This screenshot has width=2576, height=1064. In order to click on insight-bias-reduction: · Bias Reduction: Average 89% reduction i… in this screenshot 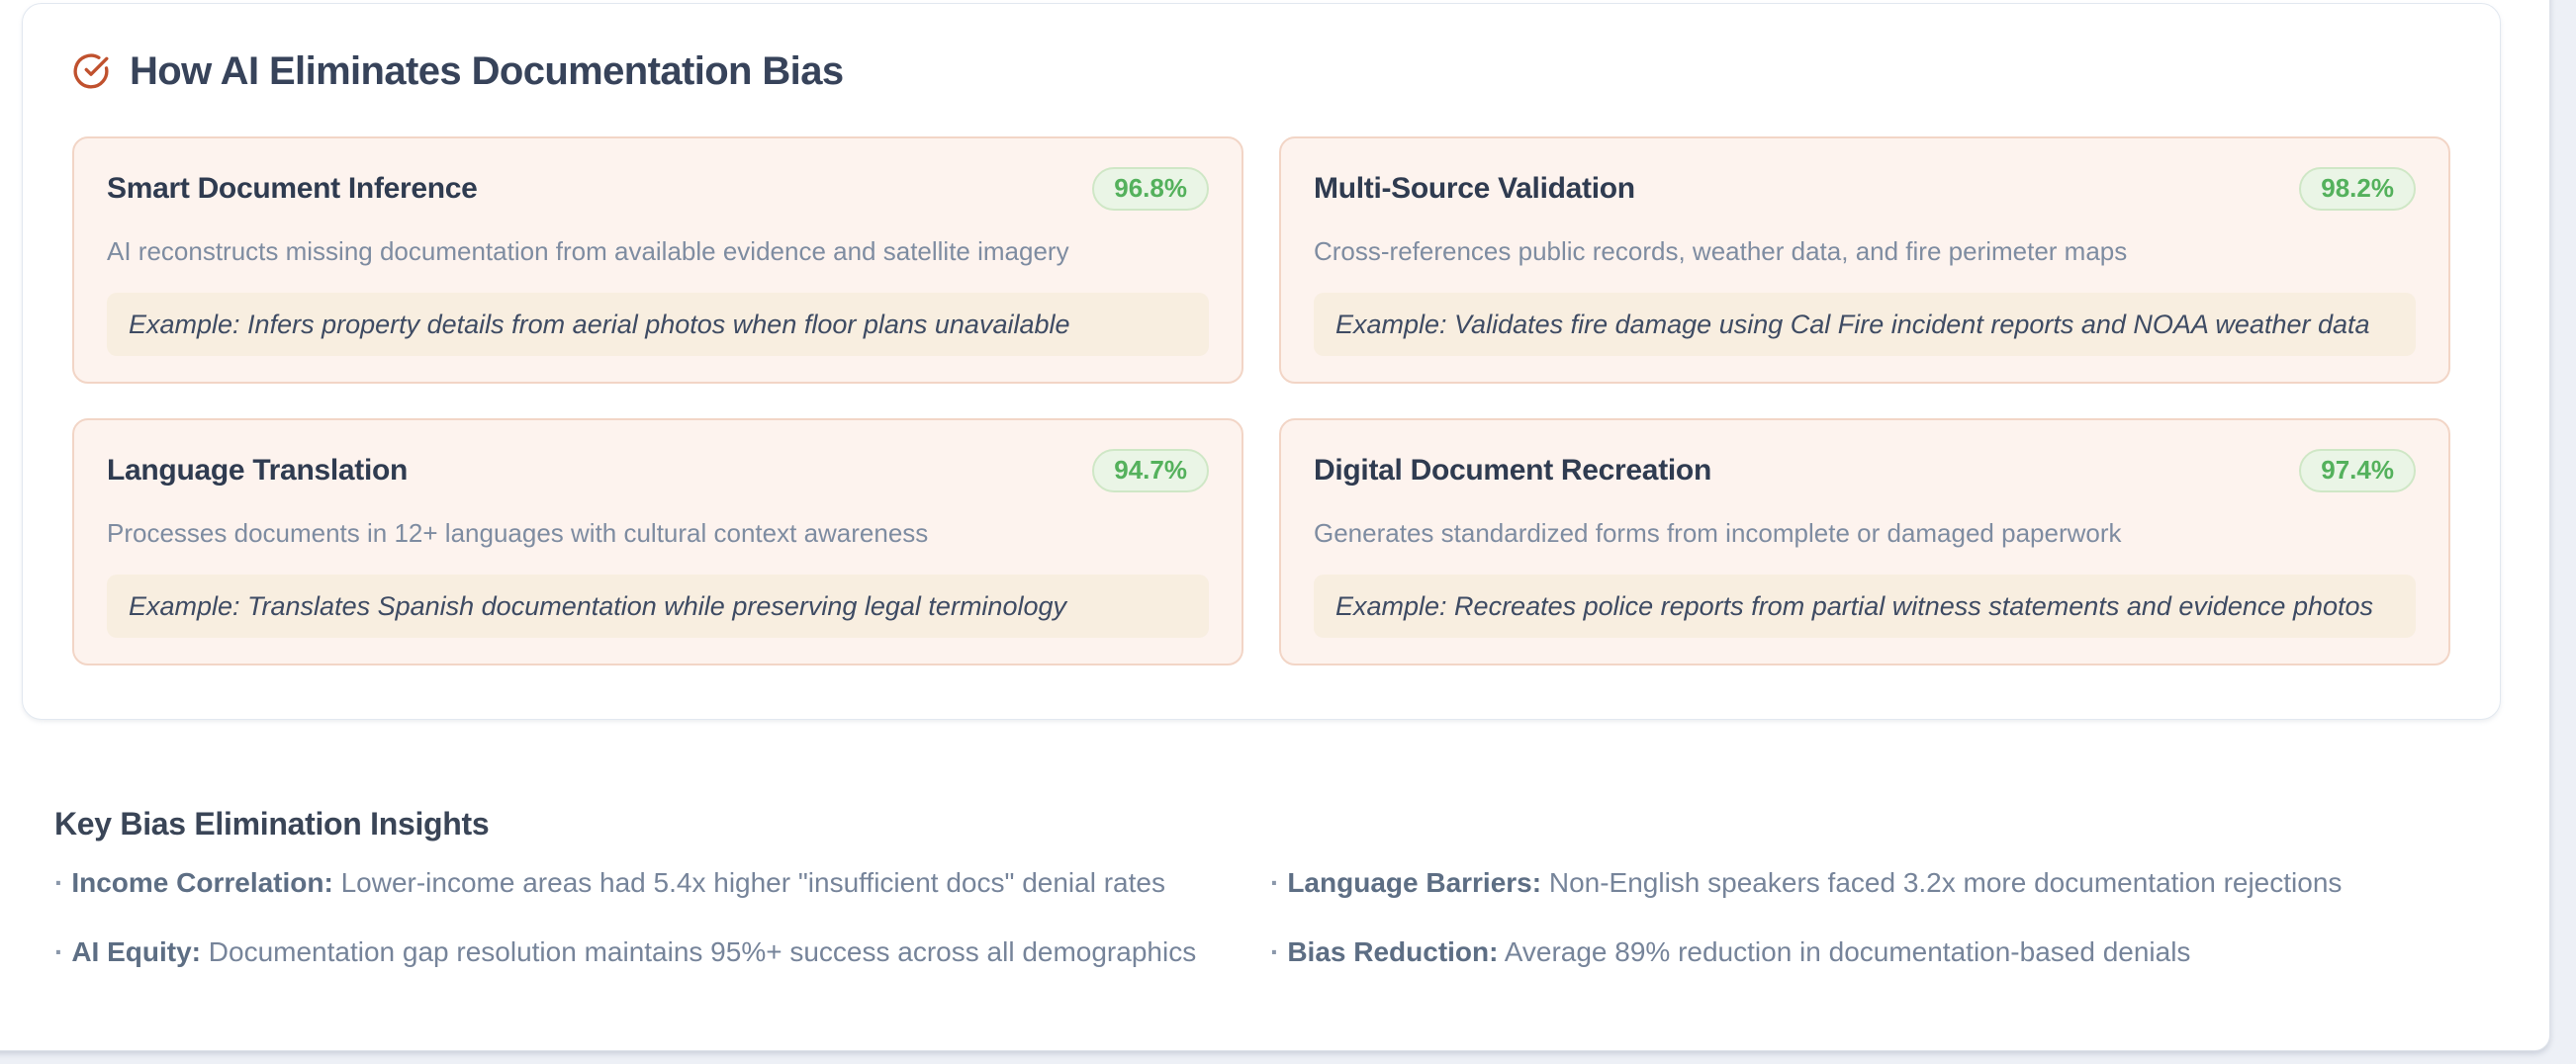, I will do `click(1884, 952)`.